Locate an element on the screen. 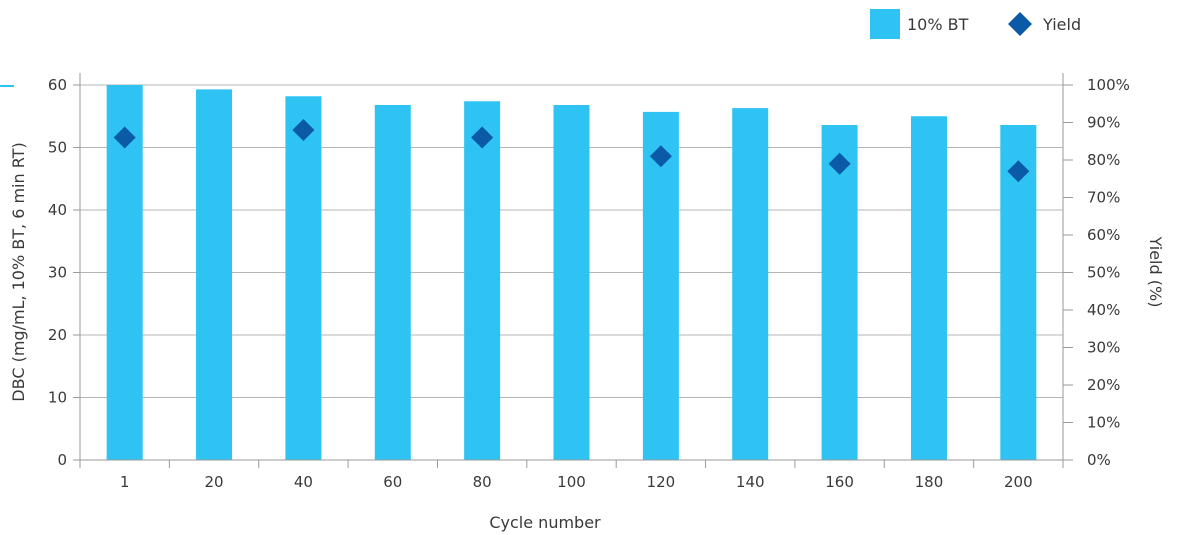  y2-tick-label: 0% is located at coordinates (1099, 460).